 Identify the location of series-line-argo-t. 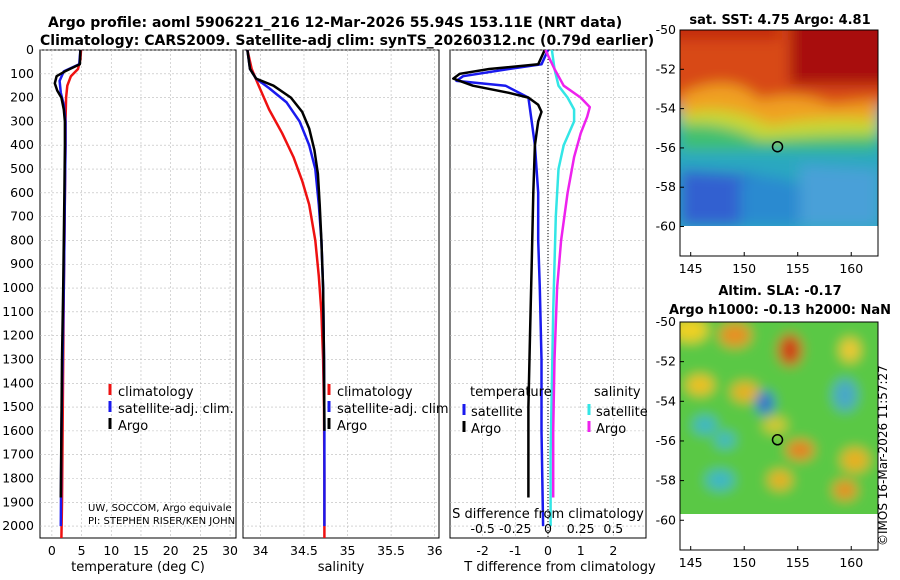
(499, 273).